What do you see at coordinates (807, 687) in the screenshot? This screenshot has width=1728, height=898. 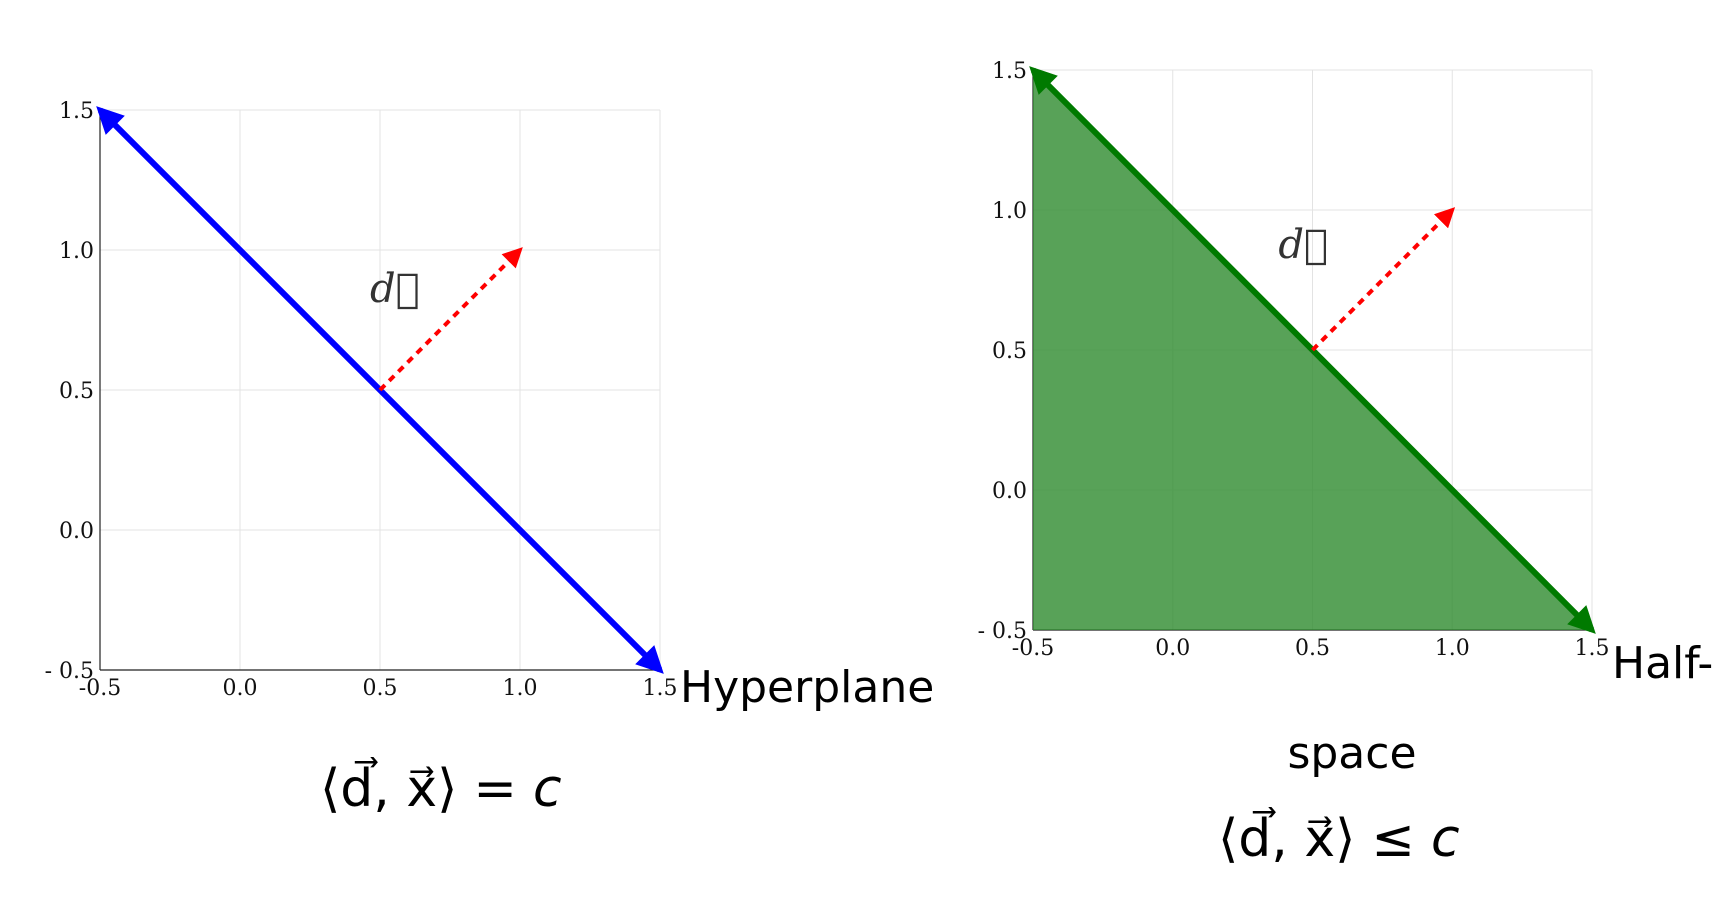 I see `hyperplane-caption: Hyperplane` at bounding box center [807, 687].